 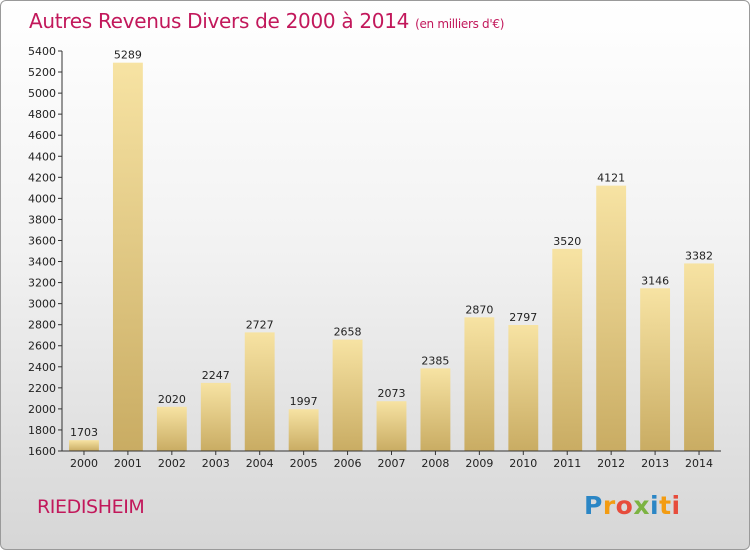 What do you see at coordinates (260, 463) in the screenshot?
I see `x-tick-label: 2004` at bounding box center [260, 463].